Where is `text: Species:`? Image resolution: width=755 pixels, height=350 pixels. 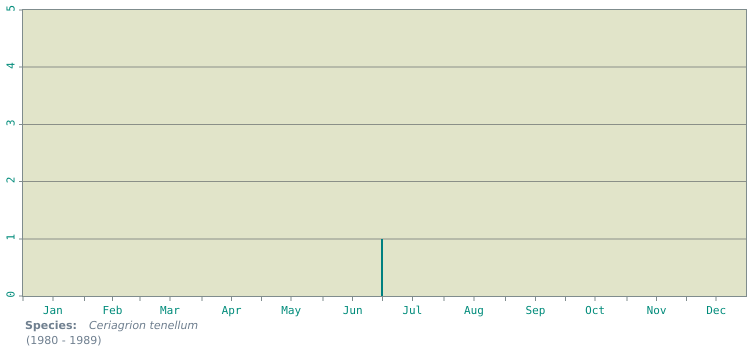 text: Species: is located at coordinates (51, 325).